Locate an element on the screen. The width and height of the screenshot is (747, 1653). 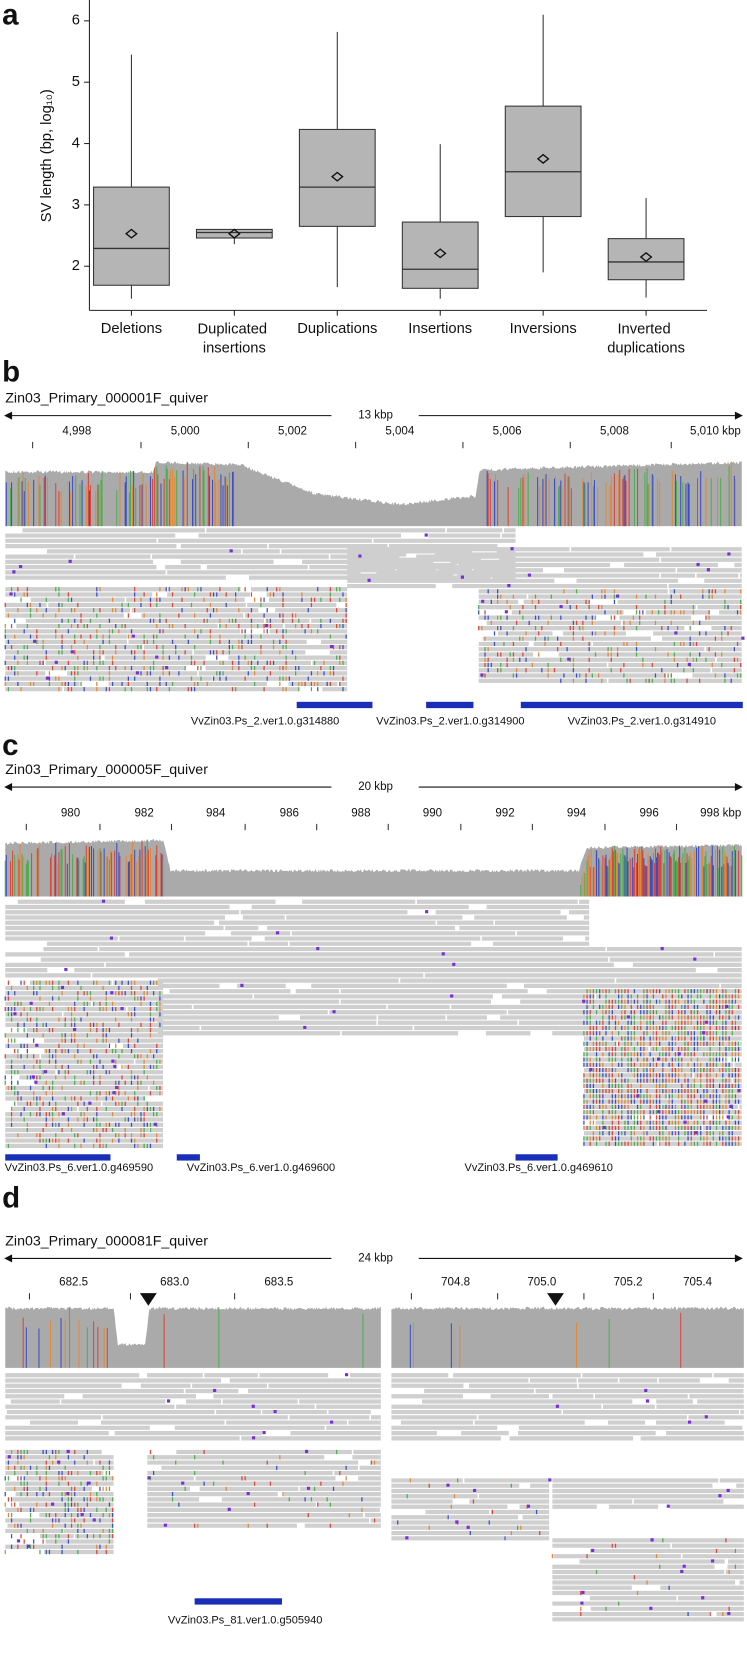
ruler-label: 986 is located at coordinates (289, 813).